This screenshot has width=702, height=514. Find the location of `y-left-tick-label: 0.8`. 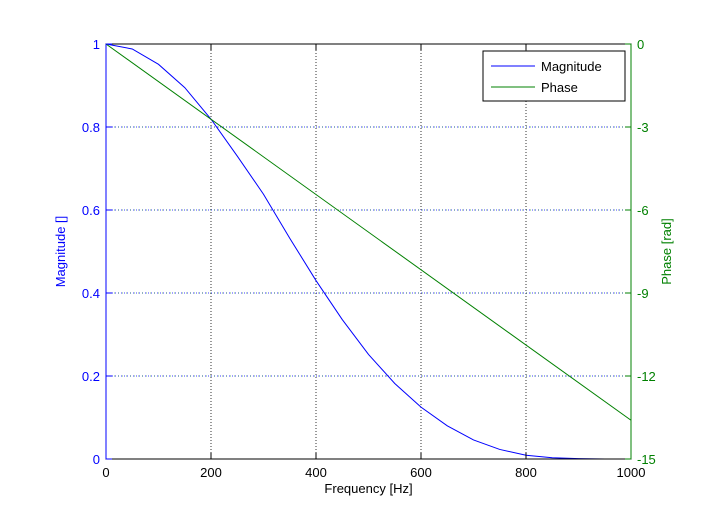

y-left-tick-label: 0.8 is located at coordinates (91, 127).